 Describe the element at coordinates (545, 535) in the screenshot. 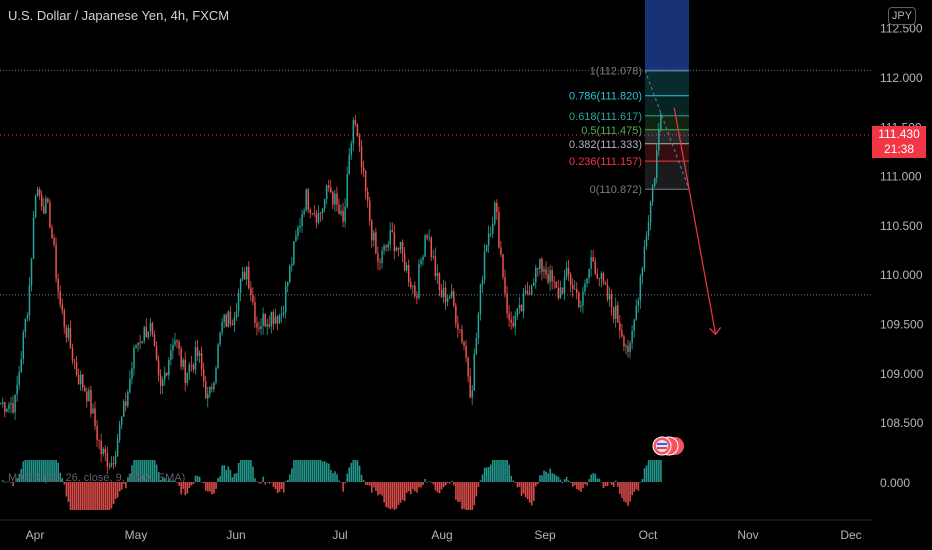

I see `x-tick-label: Sep` at that location.